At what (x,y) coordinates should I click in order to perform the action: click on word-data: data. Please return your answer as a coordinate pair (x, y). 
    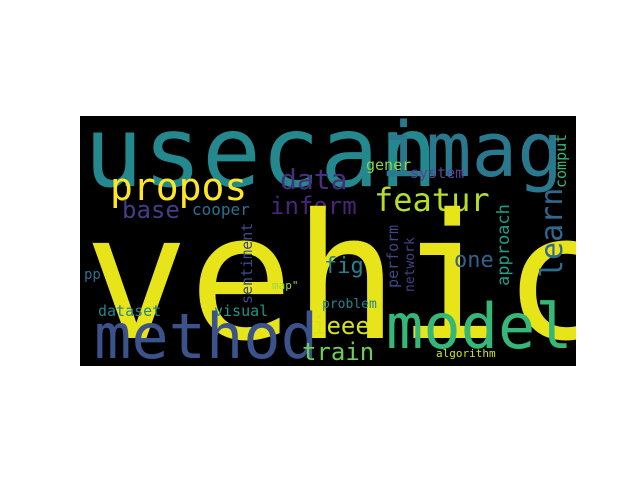
    Looking at the image, I should click on (314, 179).